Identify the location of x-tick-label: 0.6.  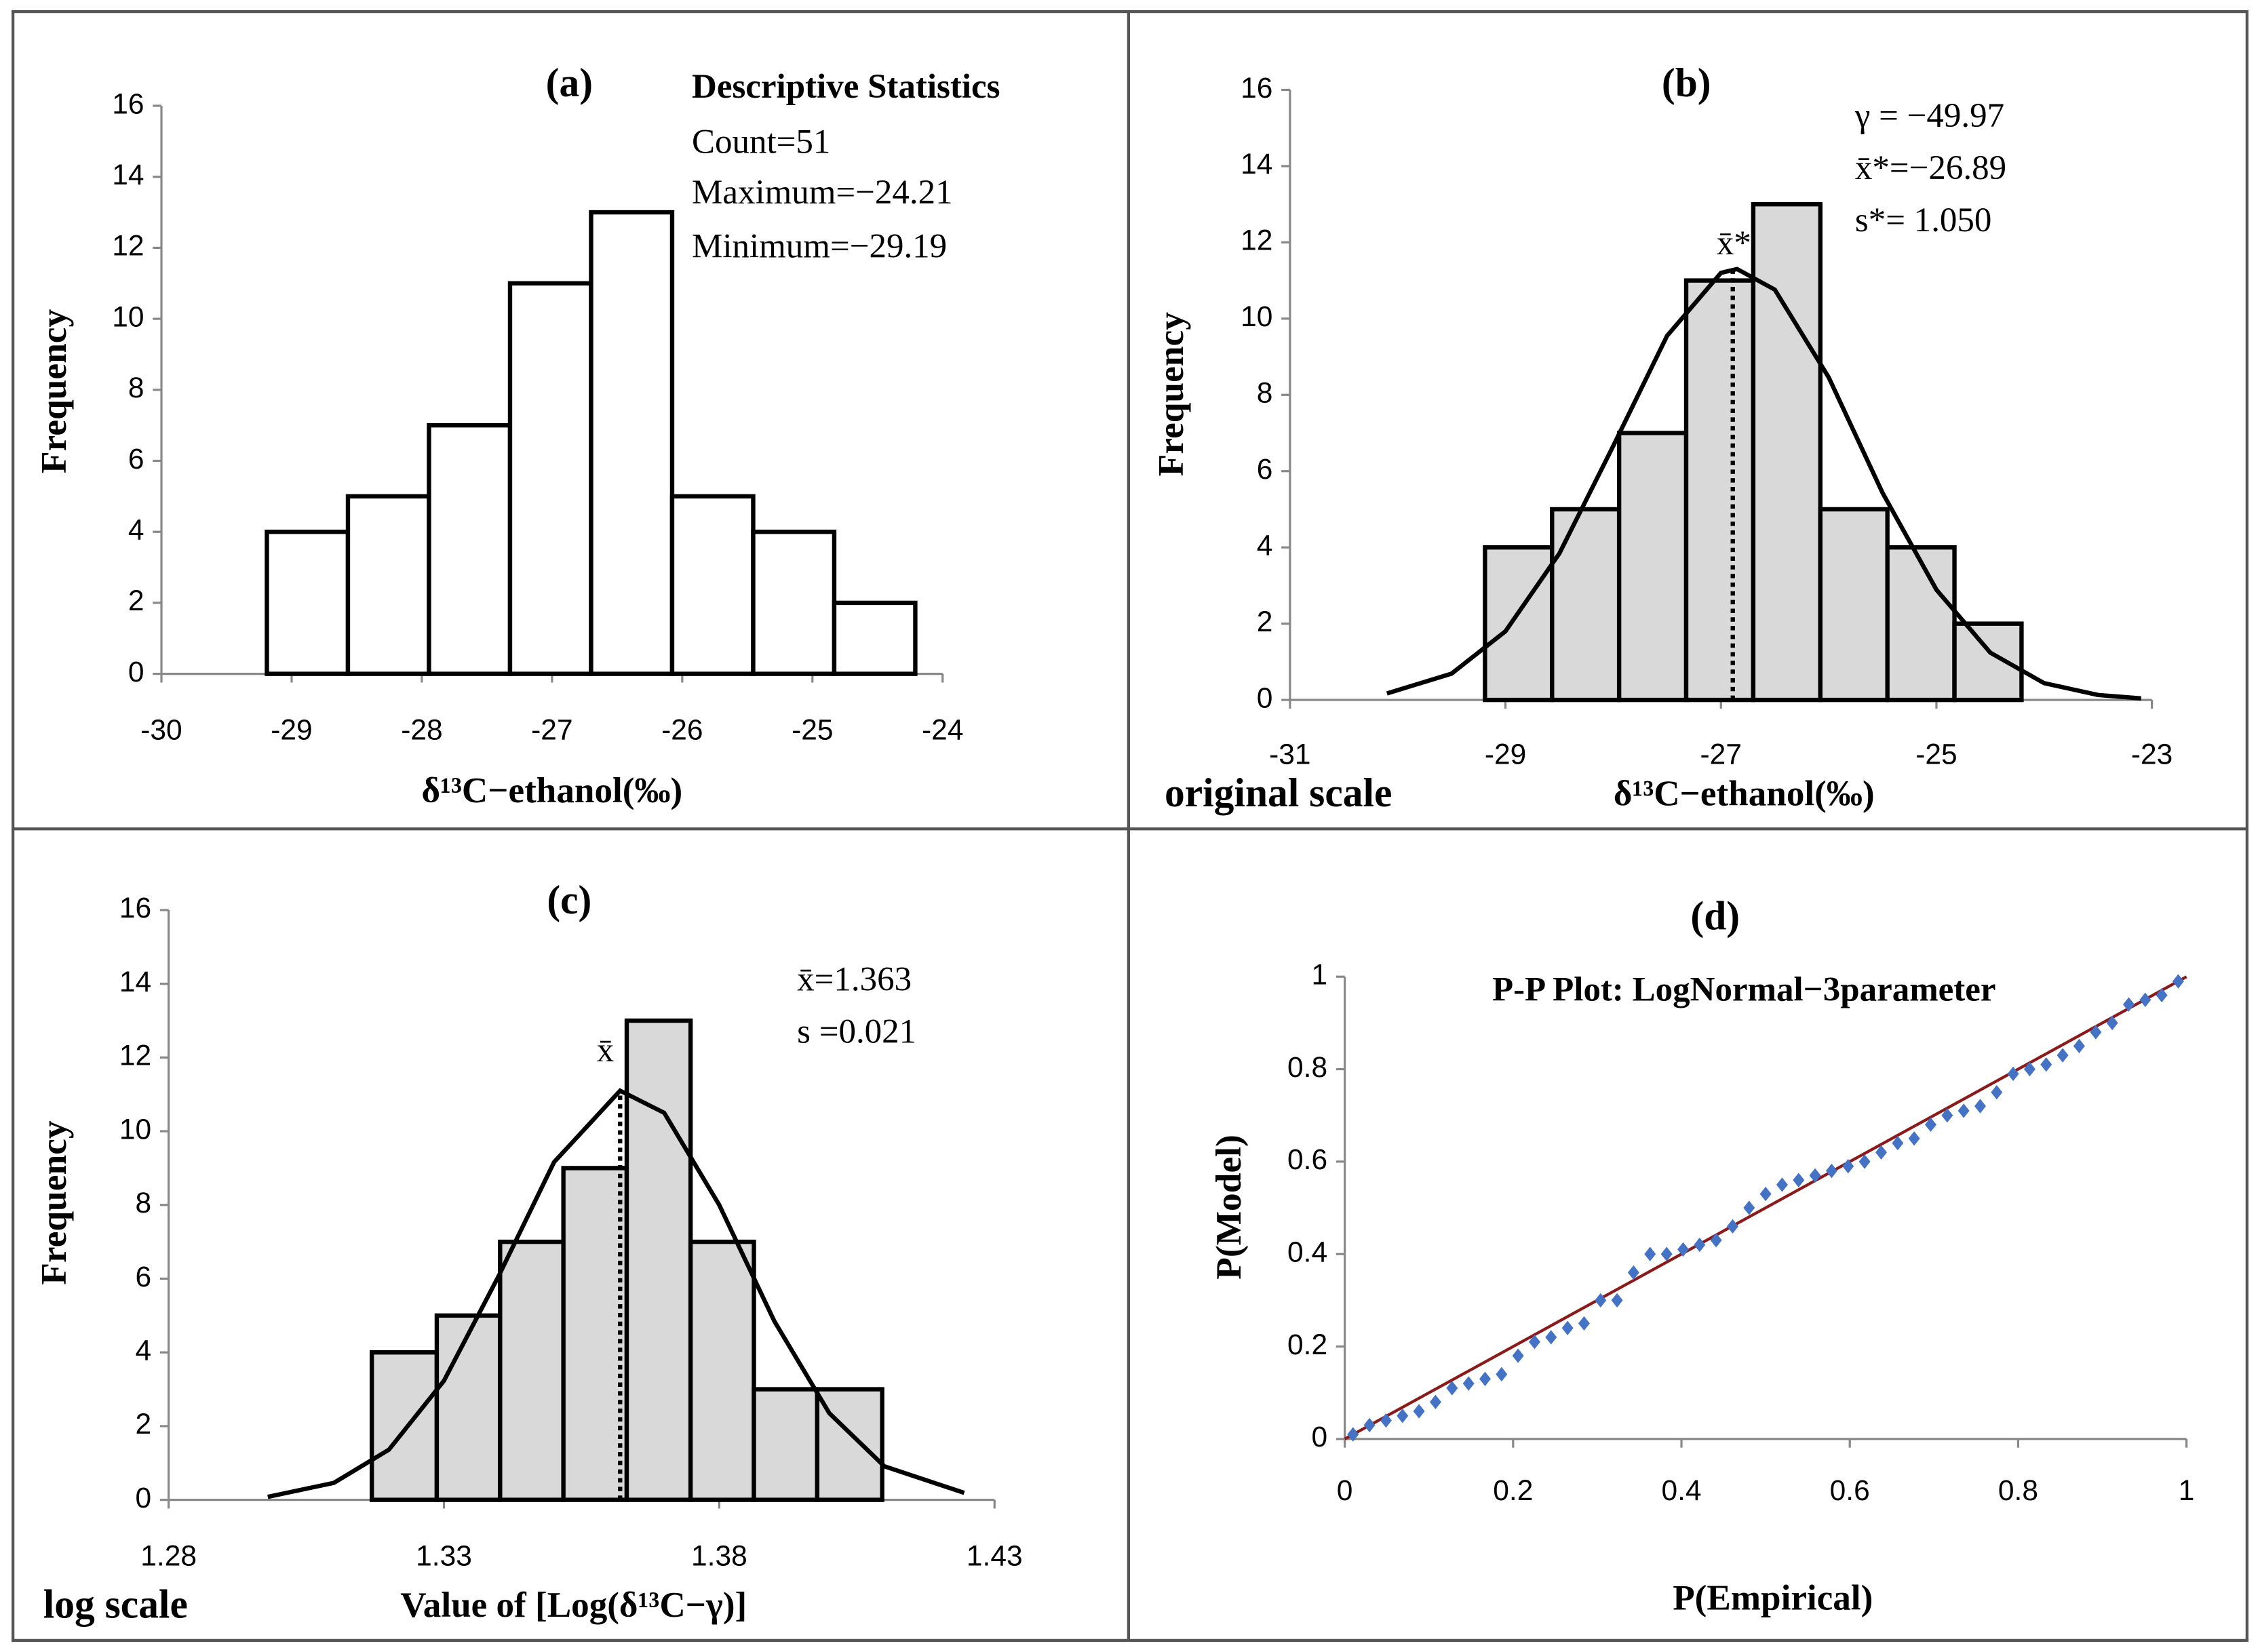
(1850, 1490).